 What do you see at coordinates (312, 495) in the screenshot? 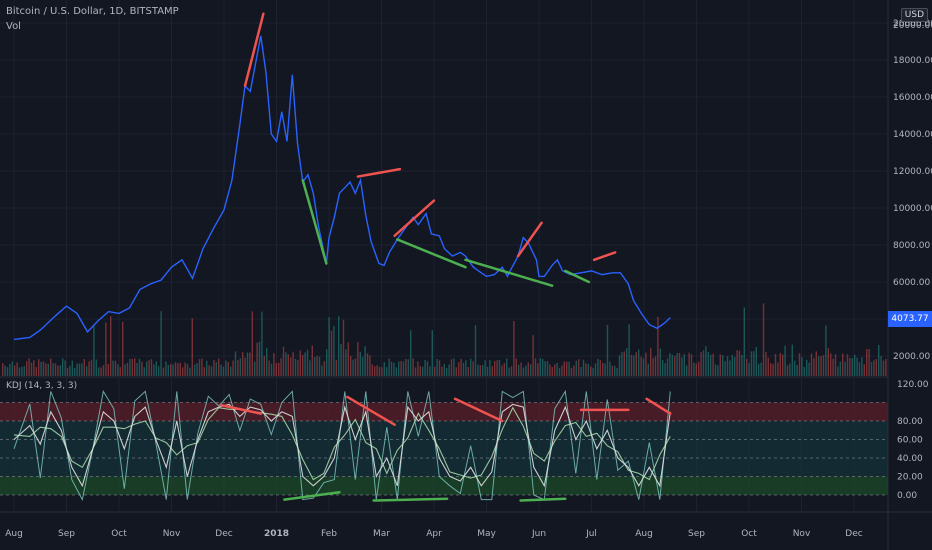
I see `kdj-support-line` at bounding box center [312, 495].